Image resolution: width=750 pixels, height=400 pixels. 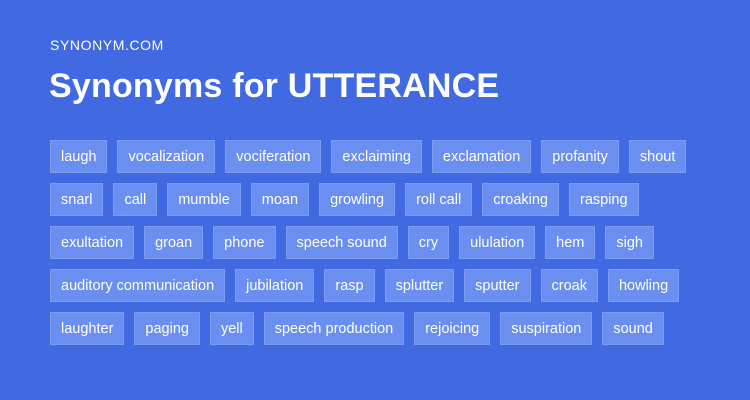 I want to click on synonym-tag: growling, so click(x=357, y=199).